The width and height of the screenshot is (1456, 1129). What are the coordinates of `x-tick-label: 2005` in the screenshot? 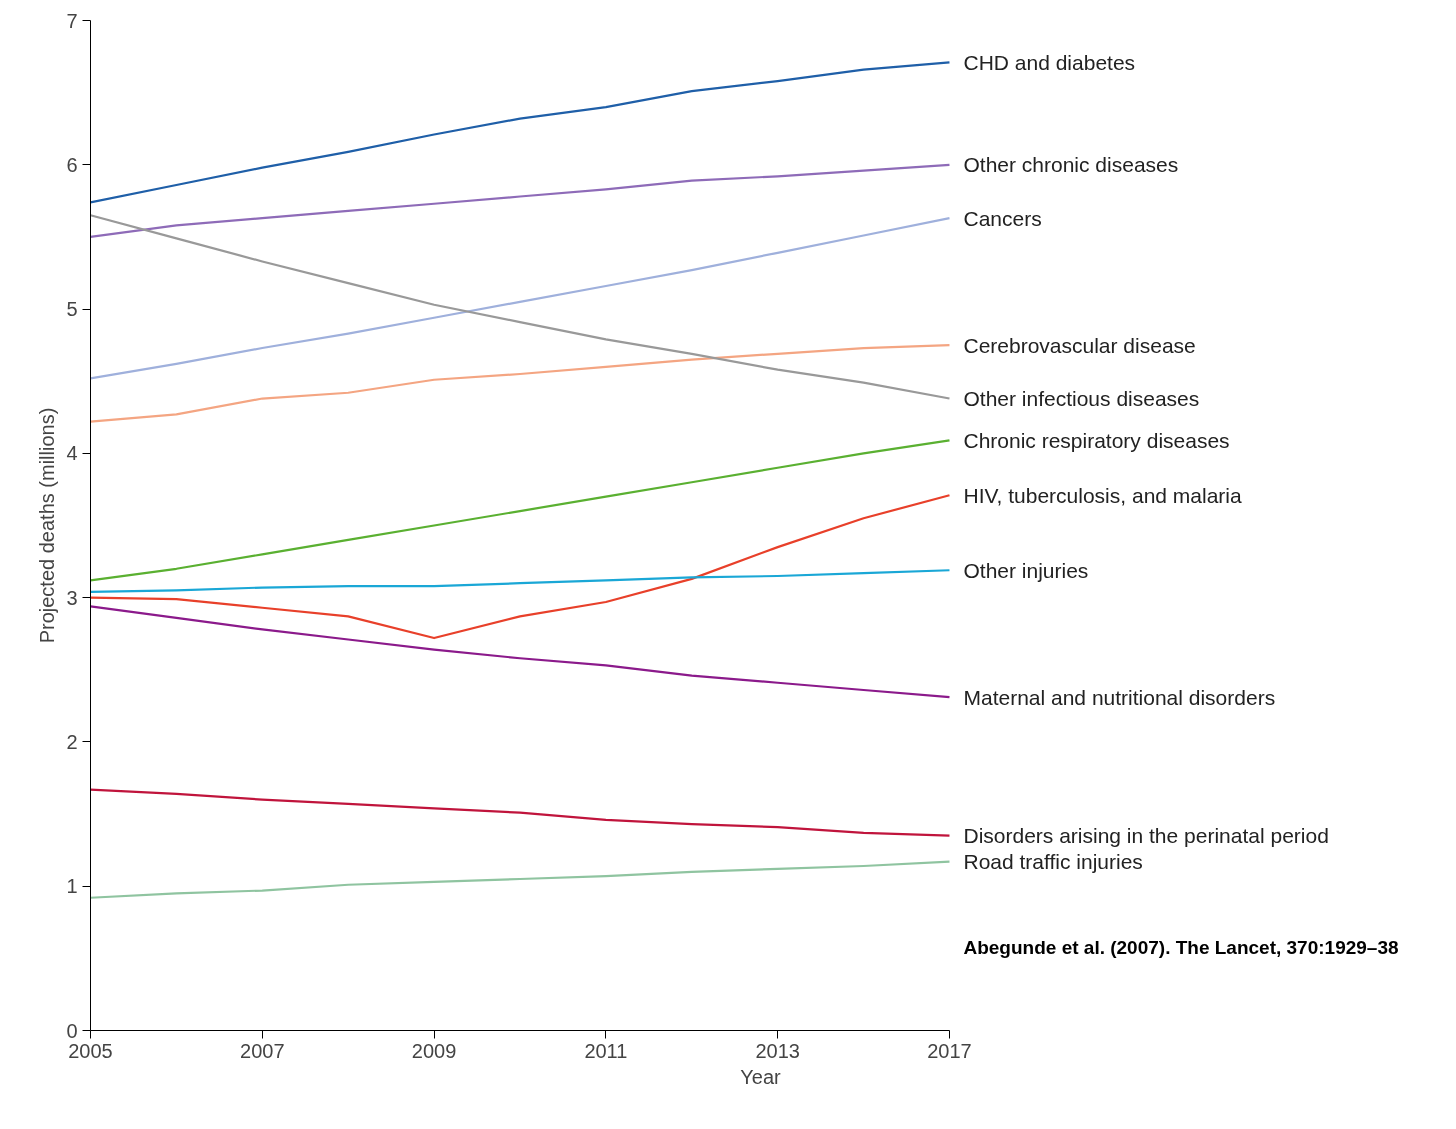 It's located at (90, 1050).